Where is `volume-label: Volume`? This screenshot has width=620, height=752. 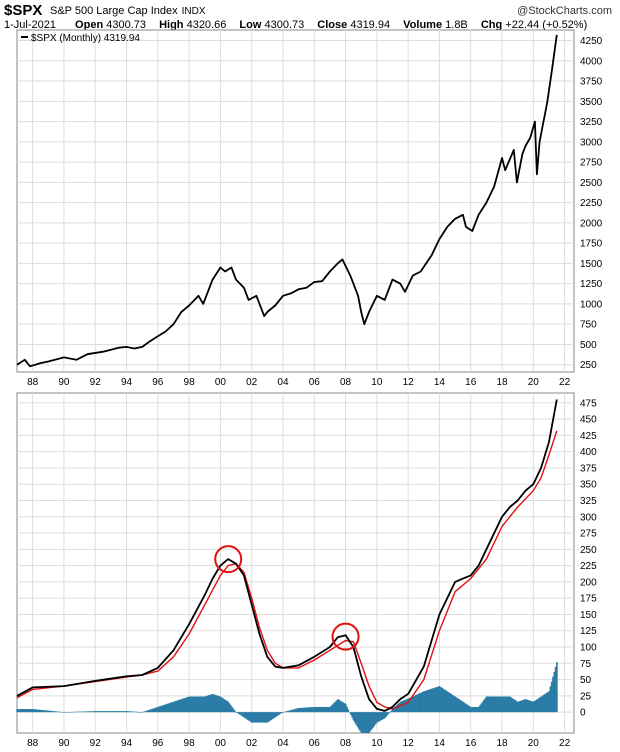 volume-label: Volume is located at coordinates (423, 25).